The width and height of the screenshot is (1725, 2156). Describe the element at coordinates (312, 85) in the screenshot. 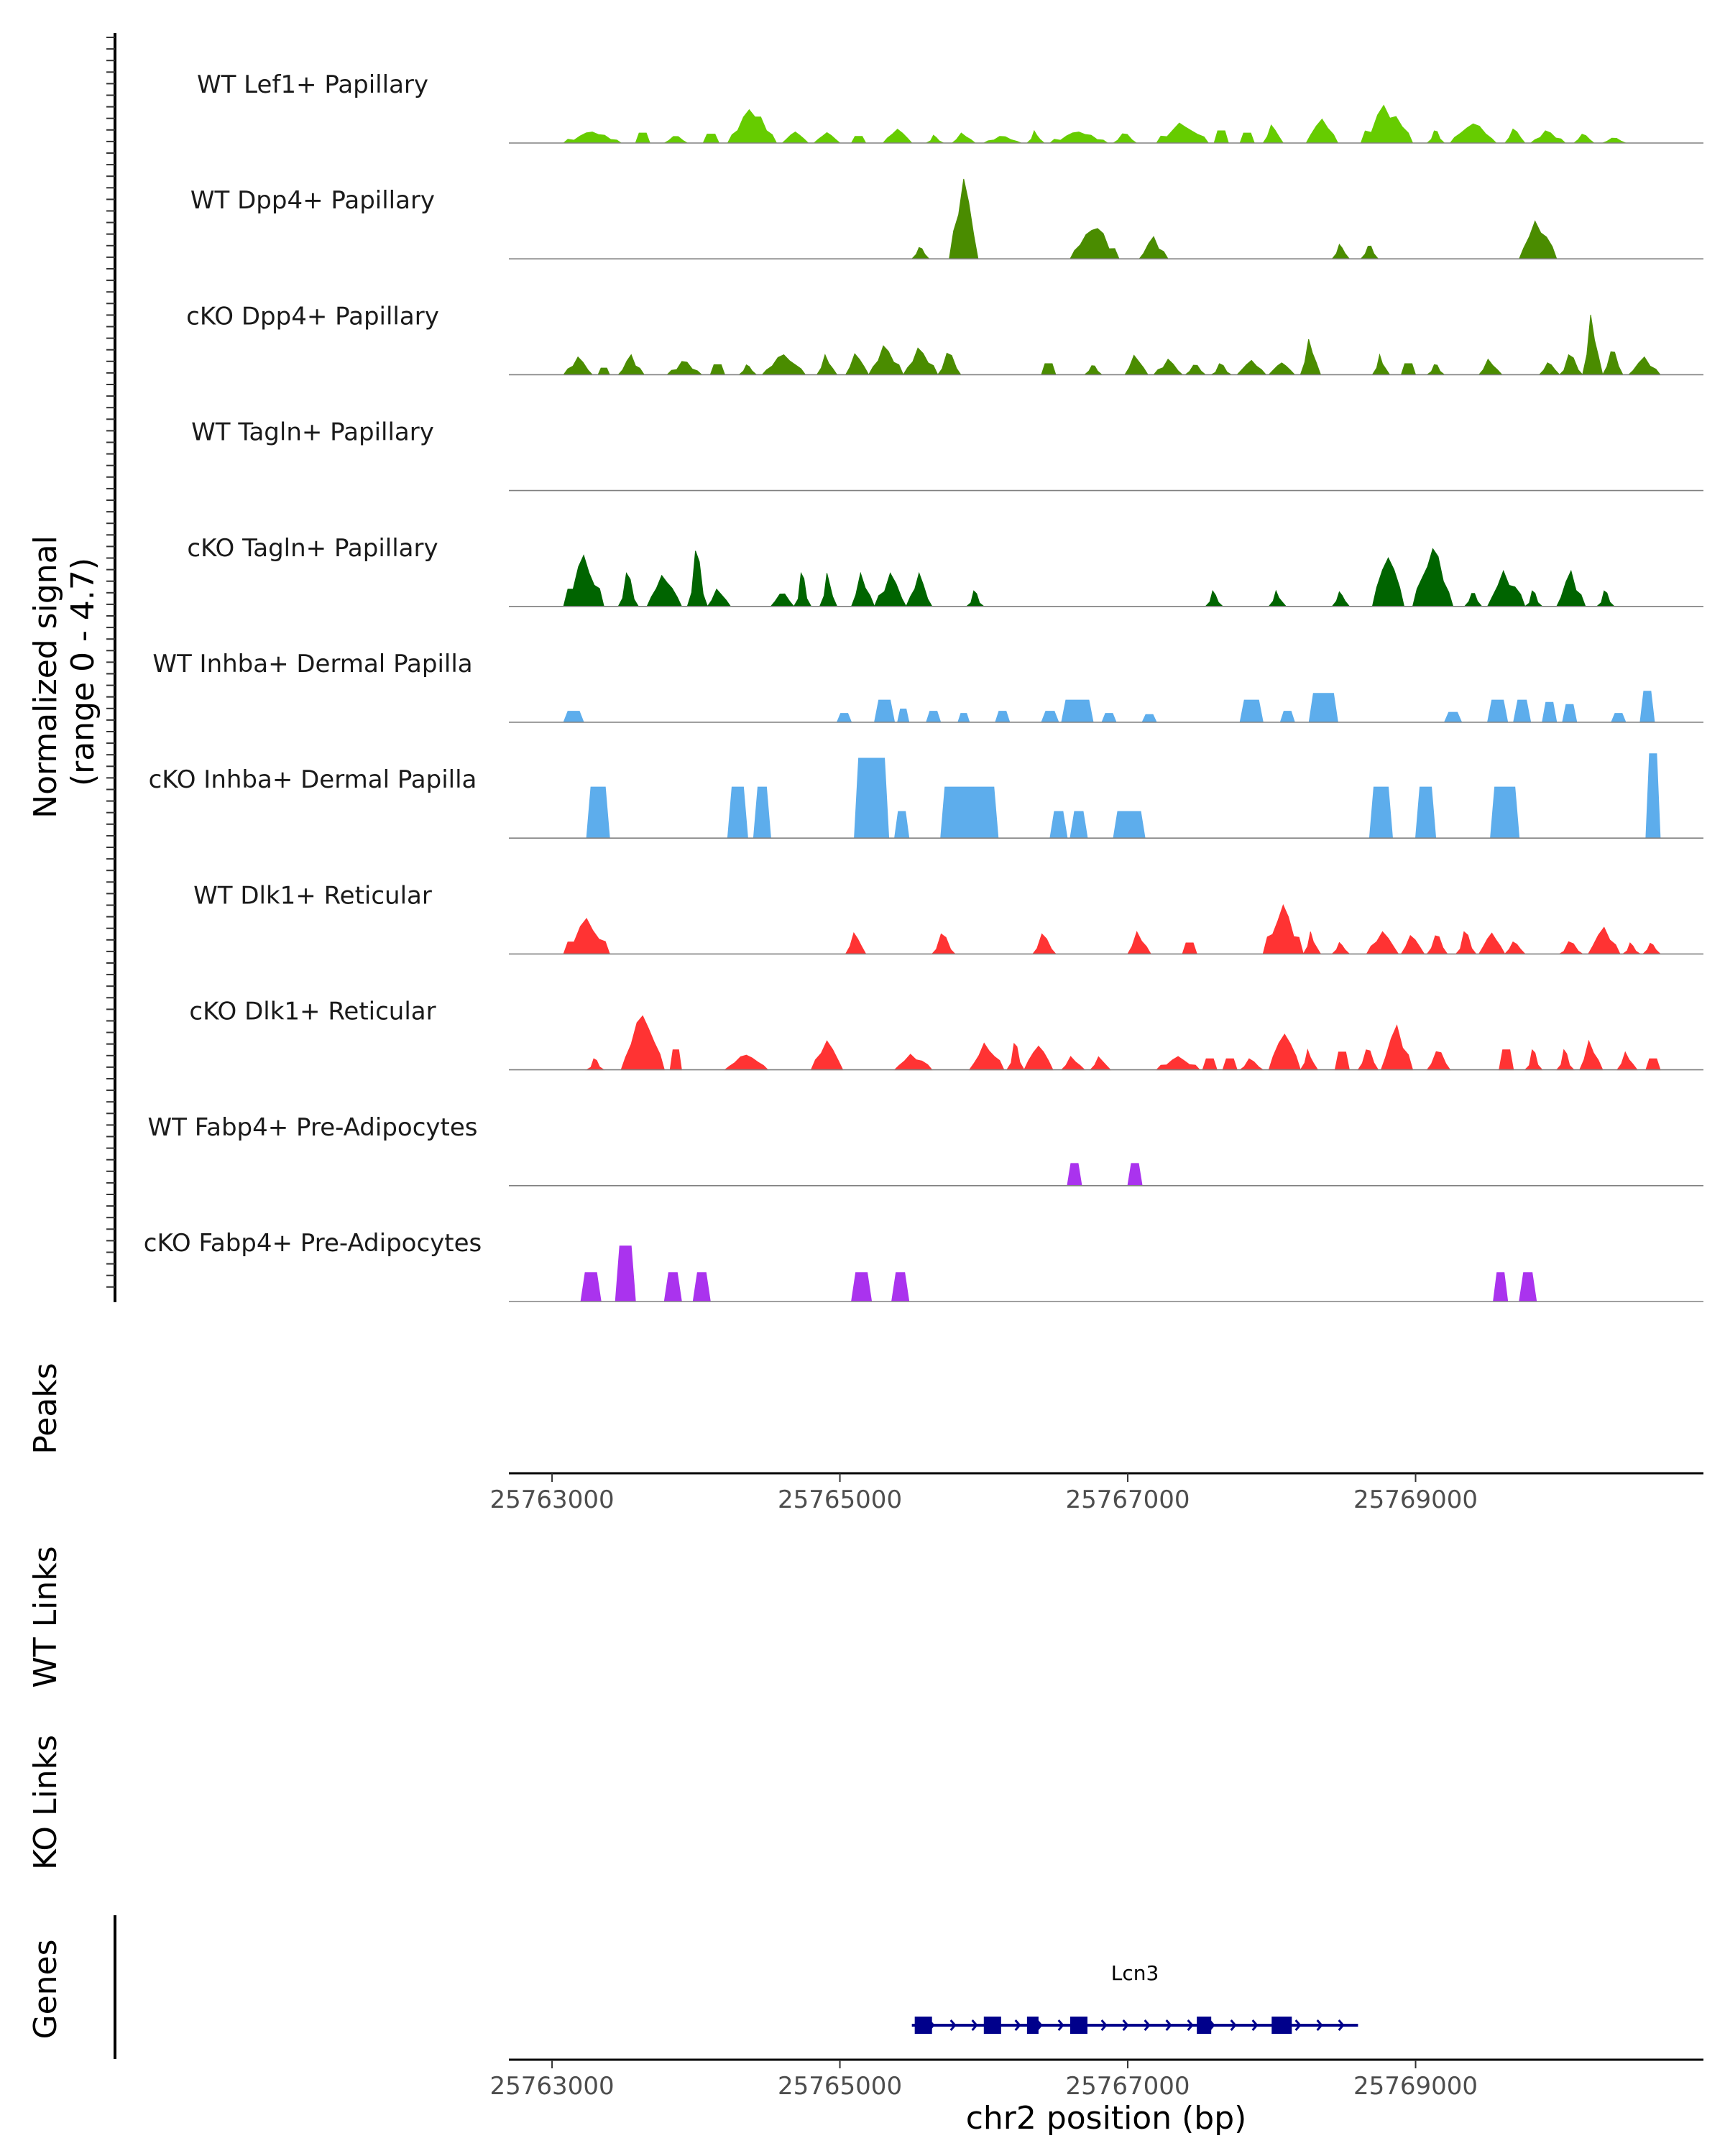

I see `track-label: WT Lef1+ Papillary` at that location.